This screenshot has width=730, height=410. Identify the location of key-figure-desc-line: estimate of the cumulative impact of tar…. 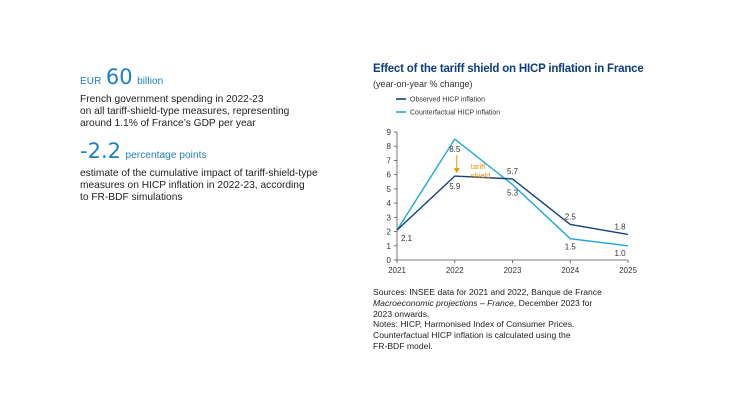
(199, 173).